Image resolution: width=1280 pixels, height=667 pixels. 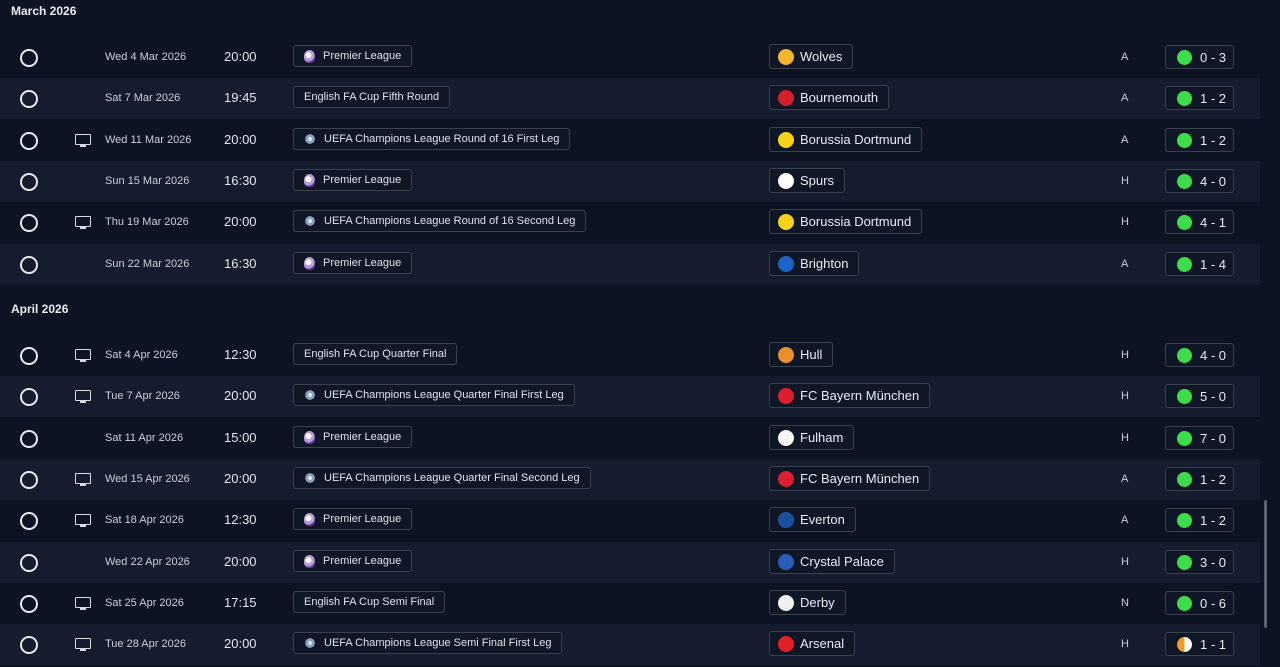 I want to click on opponent-badge: Wolves, so click(x=811, y=56).